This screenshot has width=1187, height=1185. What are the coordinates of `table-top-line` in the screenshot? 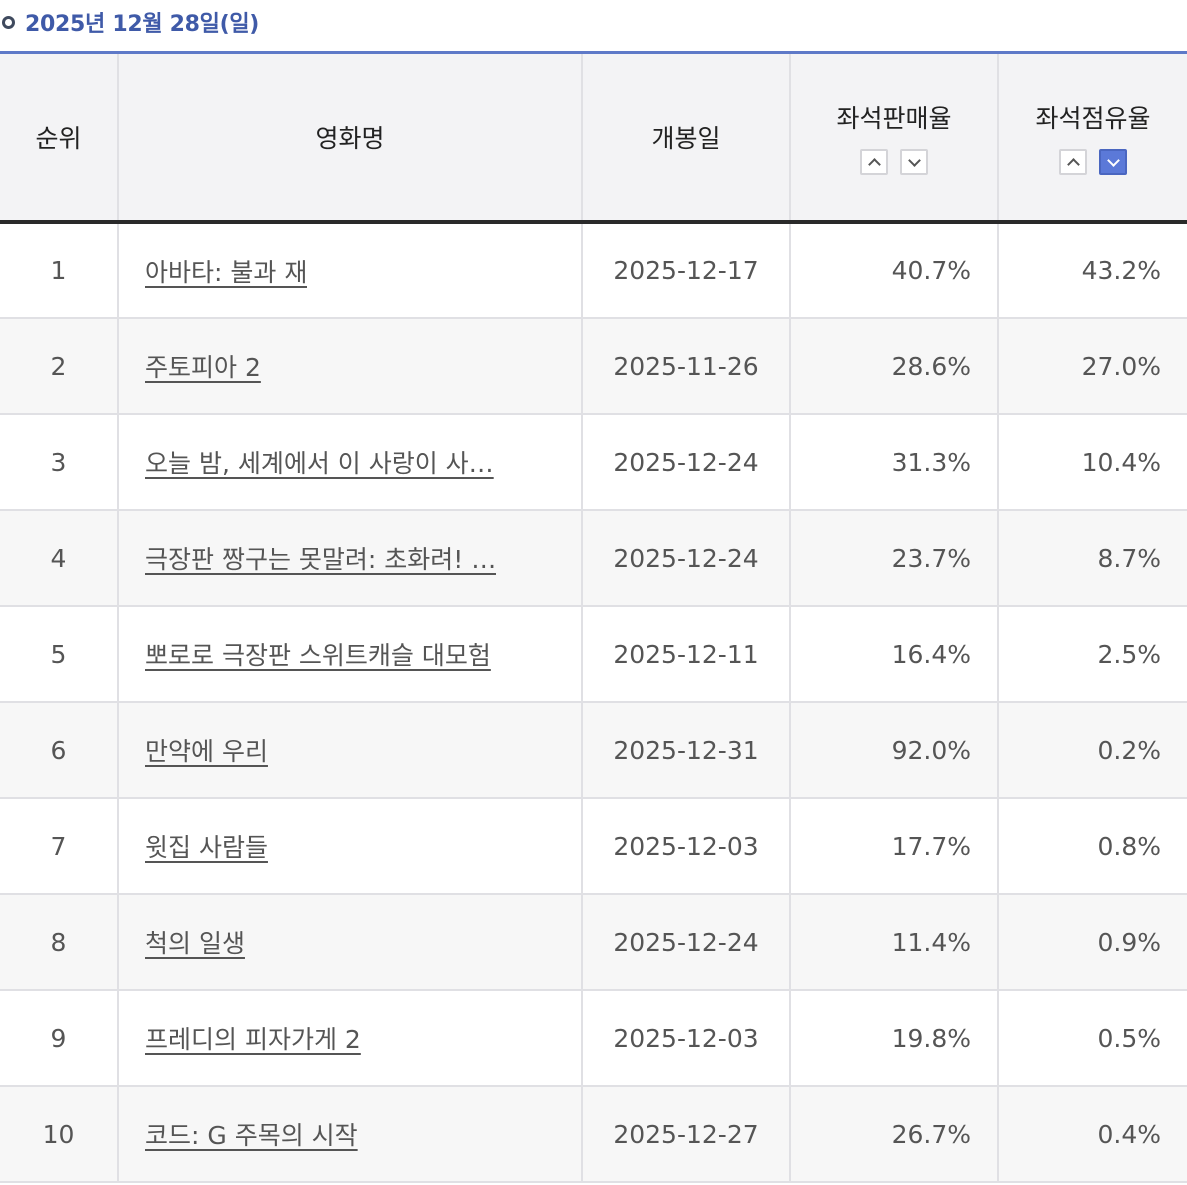 It's located at (593, 52).